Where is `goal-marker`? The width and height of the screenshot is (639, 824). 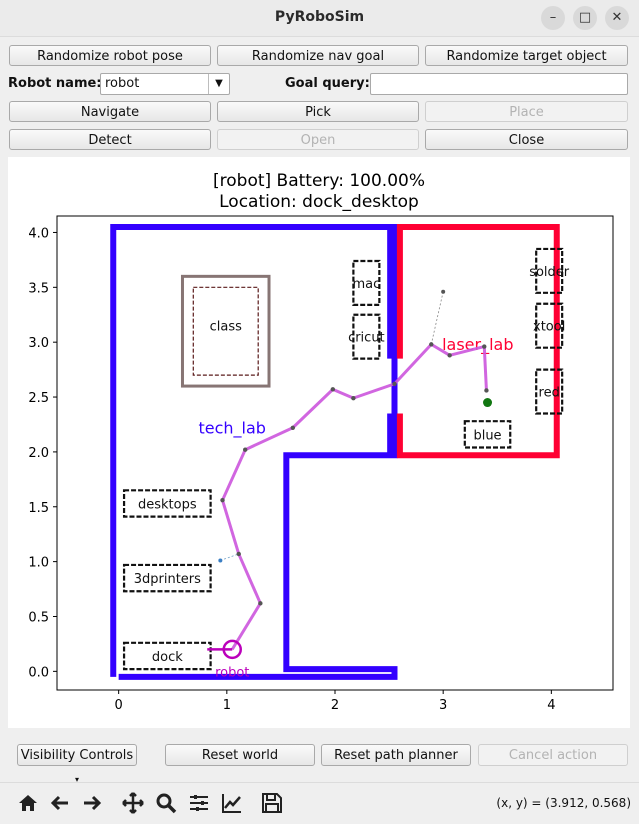 goal-marker is located at coordinates (488, 403).